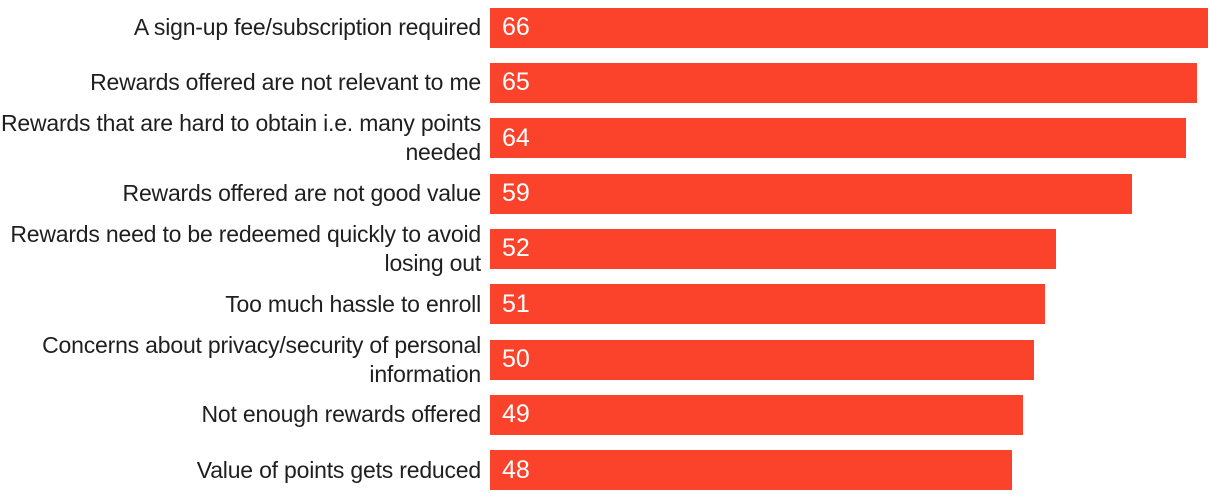 The height and width of the screenshot is (498, 1220). What do you see at coordinates (811, 193) in the screenshot?
I see `bar: 59` at bounding box center [811, 193].